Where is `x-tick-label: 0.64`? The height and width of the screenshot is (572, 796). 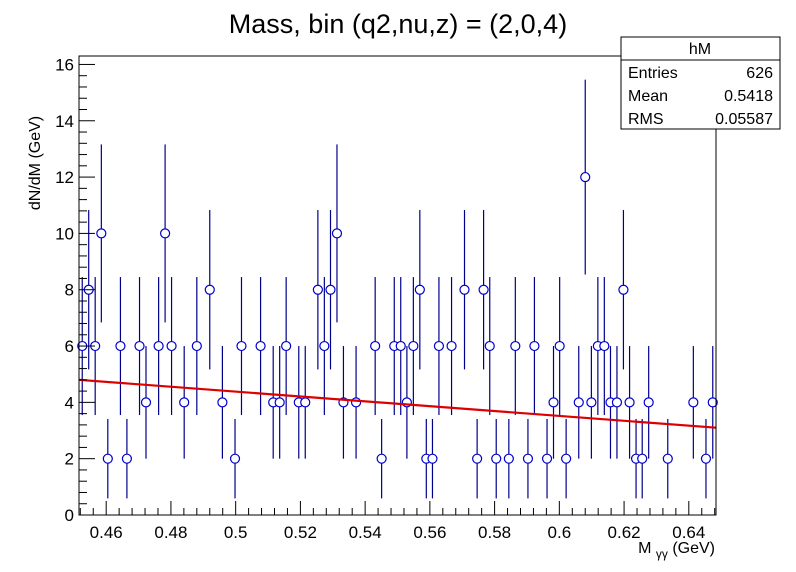 x-tick-label: 0.64 is located at coordinates (688, 532).